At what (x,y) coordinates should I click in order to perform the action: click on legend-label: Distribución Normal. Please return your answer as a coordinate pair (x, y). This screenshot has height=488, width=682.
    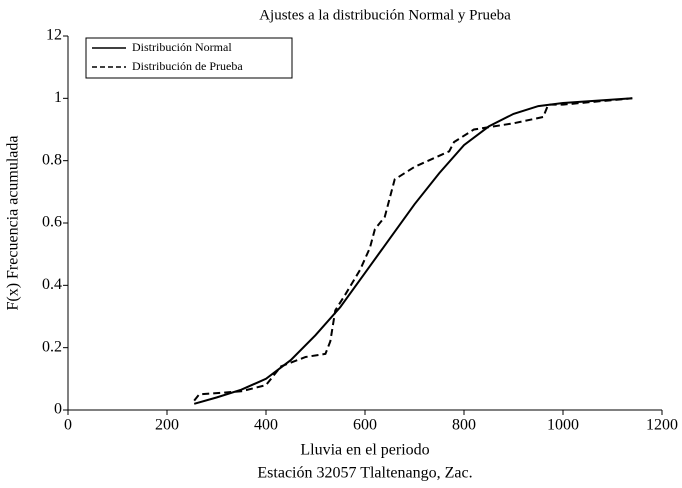
    Looking at the image, I should click on (182, 47).